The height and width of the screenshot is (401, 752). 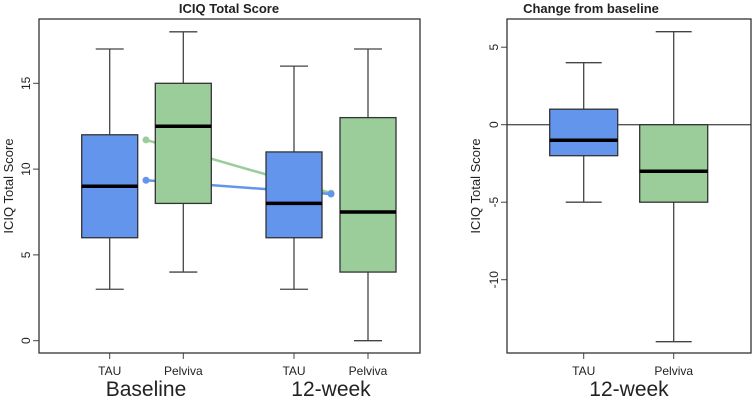 I want to click on box-tau-baseline, so click(x=110, y=169).